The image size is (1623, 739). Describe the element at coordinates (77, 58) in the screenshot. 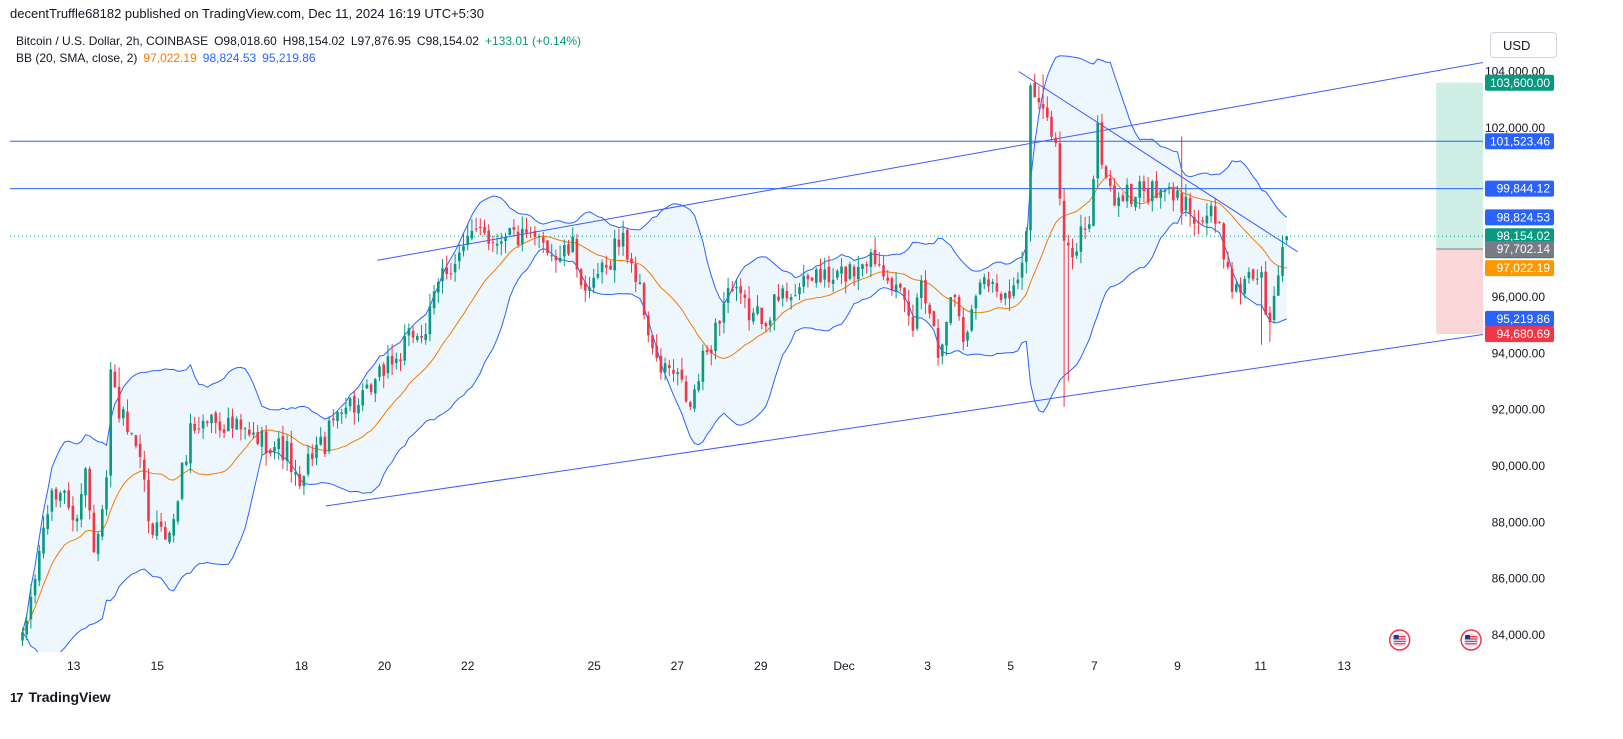

I see `bb-indicator-label: BB (20, SMA, close, 2)` at that location.